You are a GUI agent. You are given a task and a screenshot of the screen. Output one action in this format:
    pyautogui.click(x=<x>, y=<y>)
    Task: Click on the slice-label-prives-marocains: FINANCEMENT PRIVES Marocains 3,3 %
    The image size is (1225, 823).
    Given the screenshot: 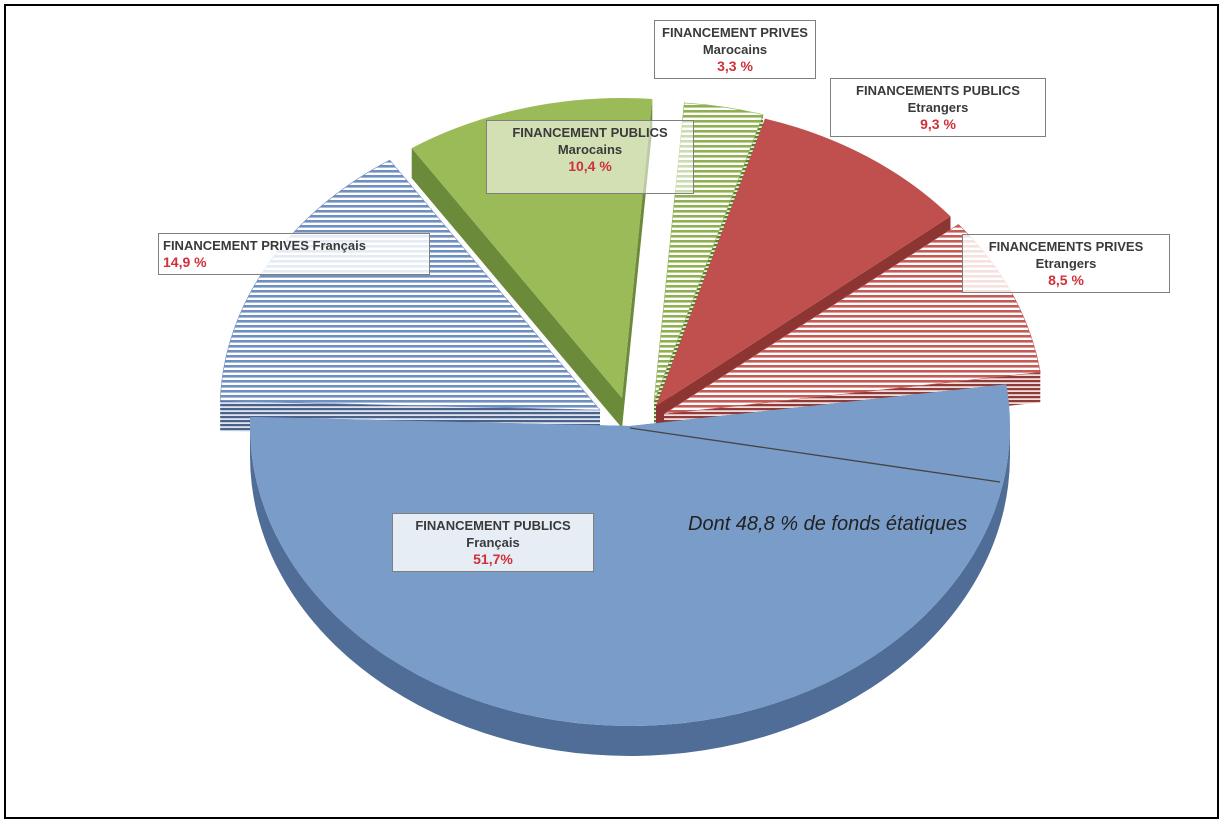 What is the action you would take?
    pyautogui.click(x=735, y=49)
    